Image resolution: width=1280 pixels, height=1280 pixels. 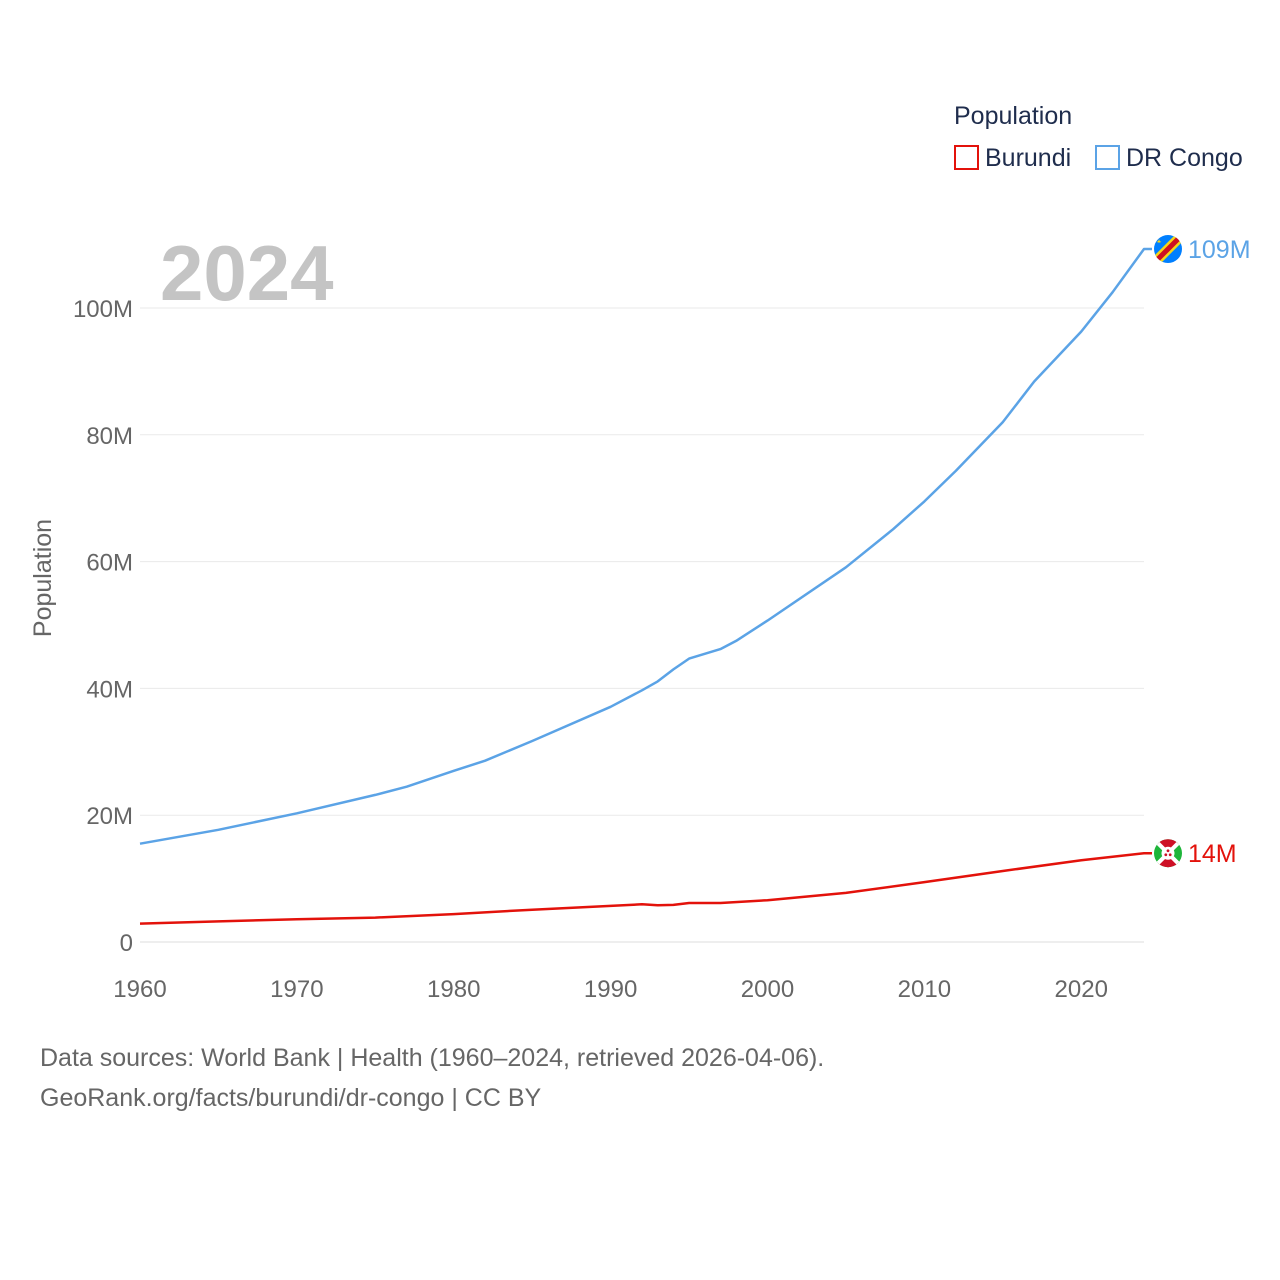 I want to click on y-tick-label: 20M, so click(x=109, y=816).